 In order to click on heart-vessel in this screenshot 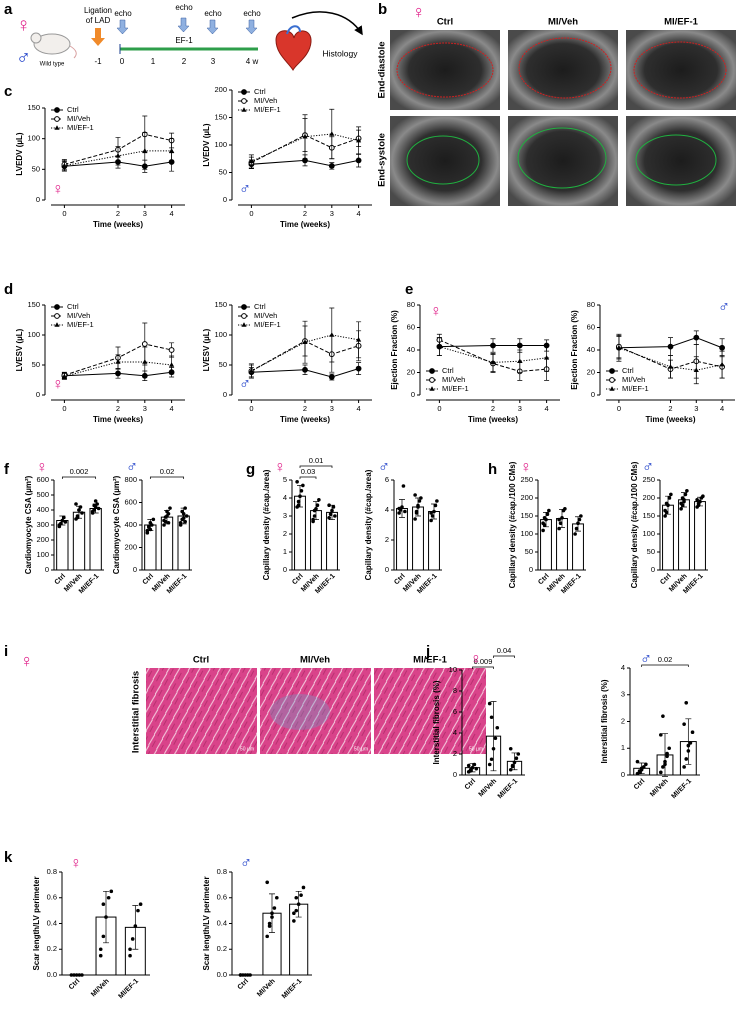, I will do `click(293, 30)`.